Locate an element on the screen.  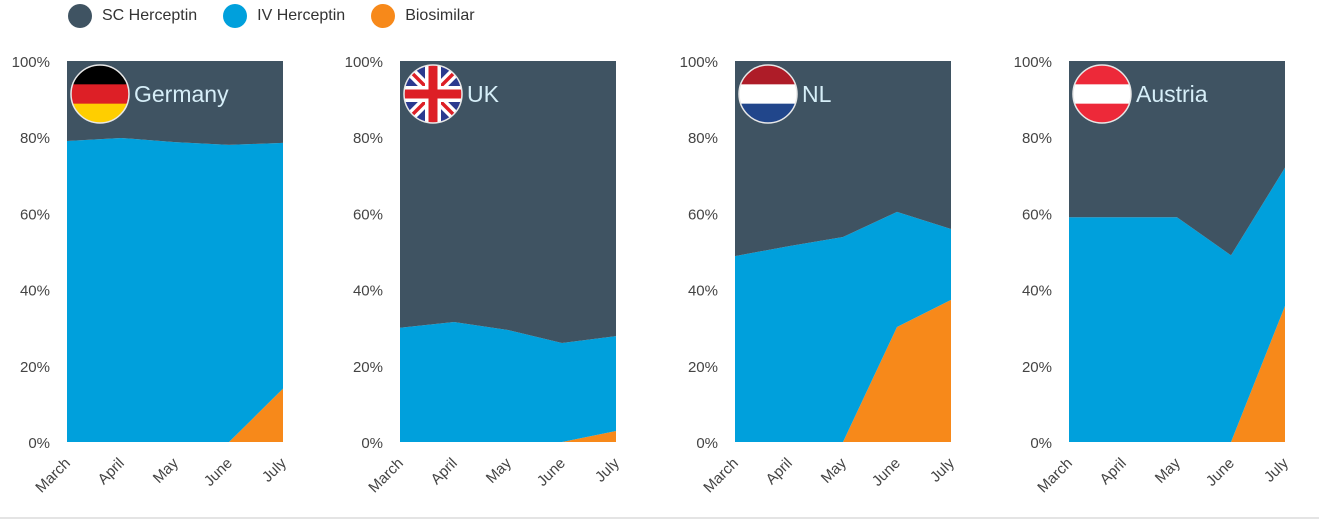
flag-uk-icon is located at coordinates (433, 94).